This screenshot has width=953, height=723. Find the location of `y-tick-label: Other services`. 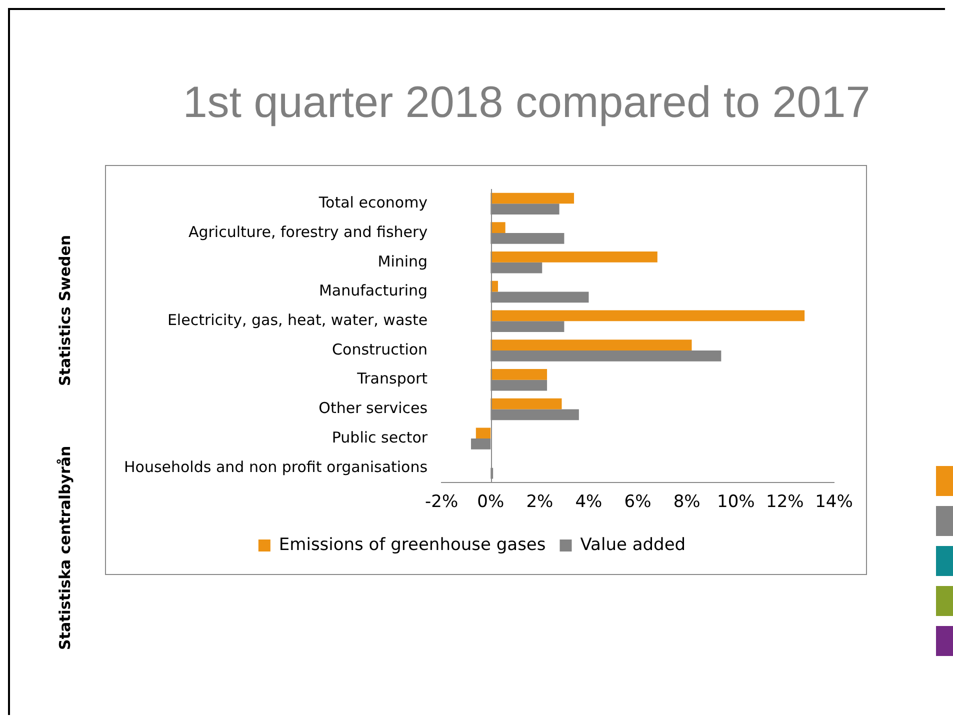

y-tick-label: Other services is located at coordinates (373, 408).